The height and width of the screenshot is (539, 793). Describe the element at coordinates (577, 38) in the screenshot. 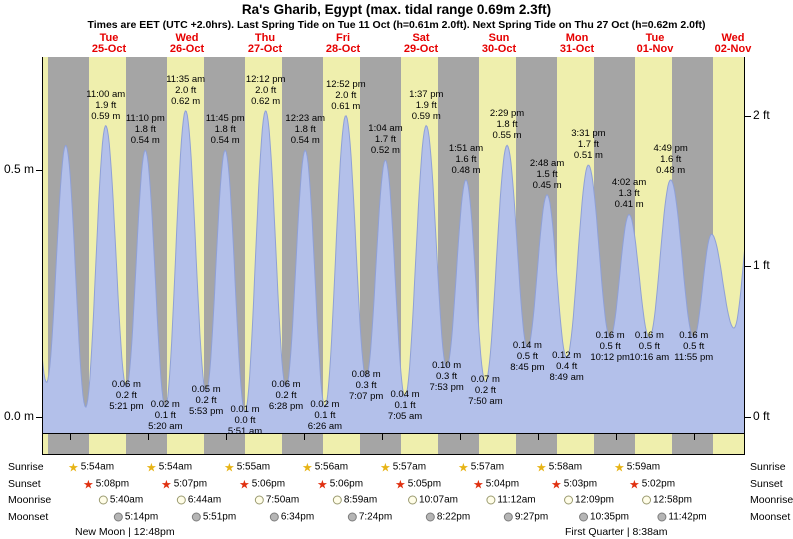

I see `day-name: Mon` at that location.